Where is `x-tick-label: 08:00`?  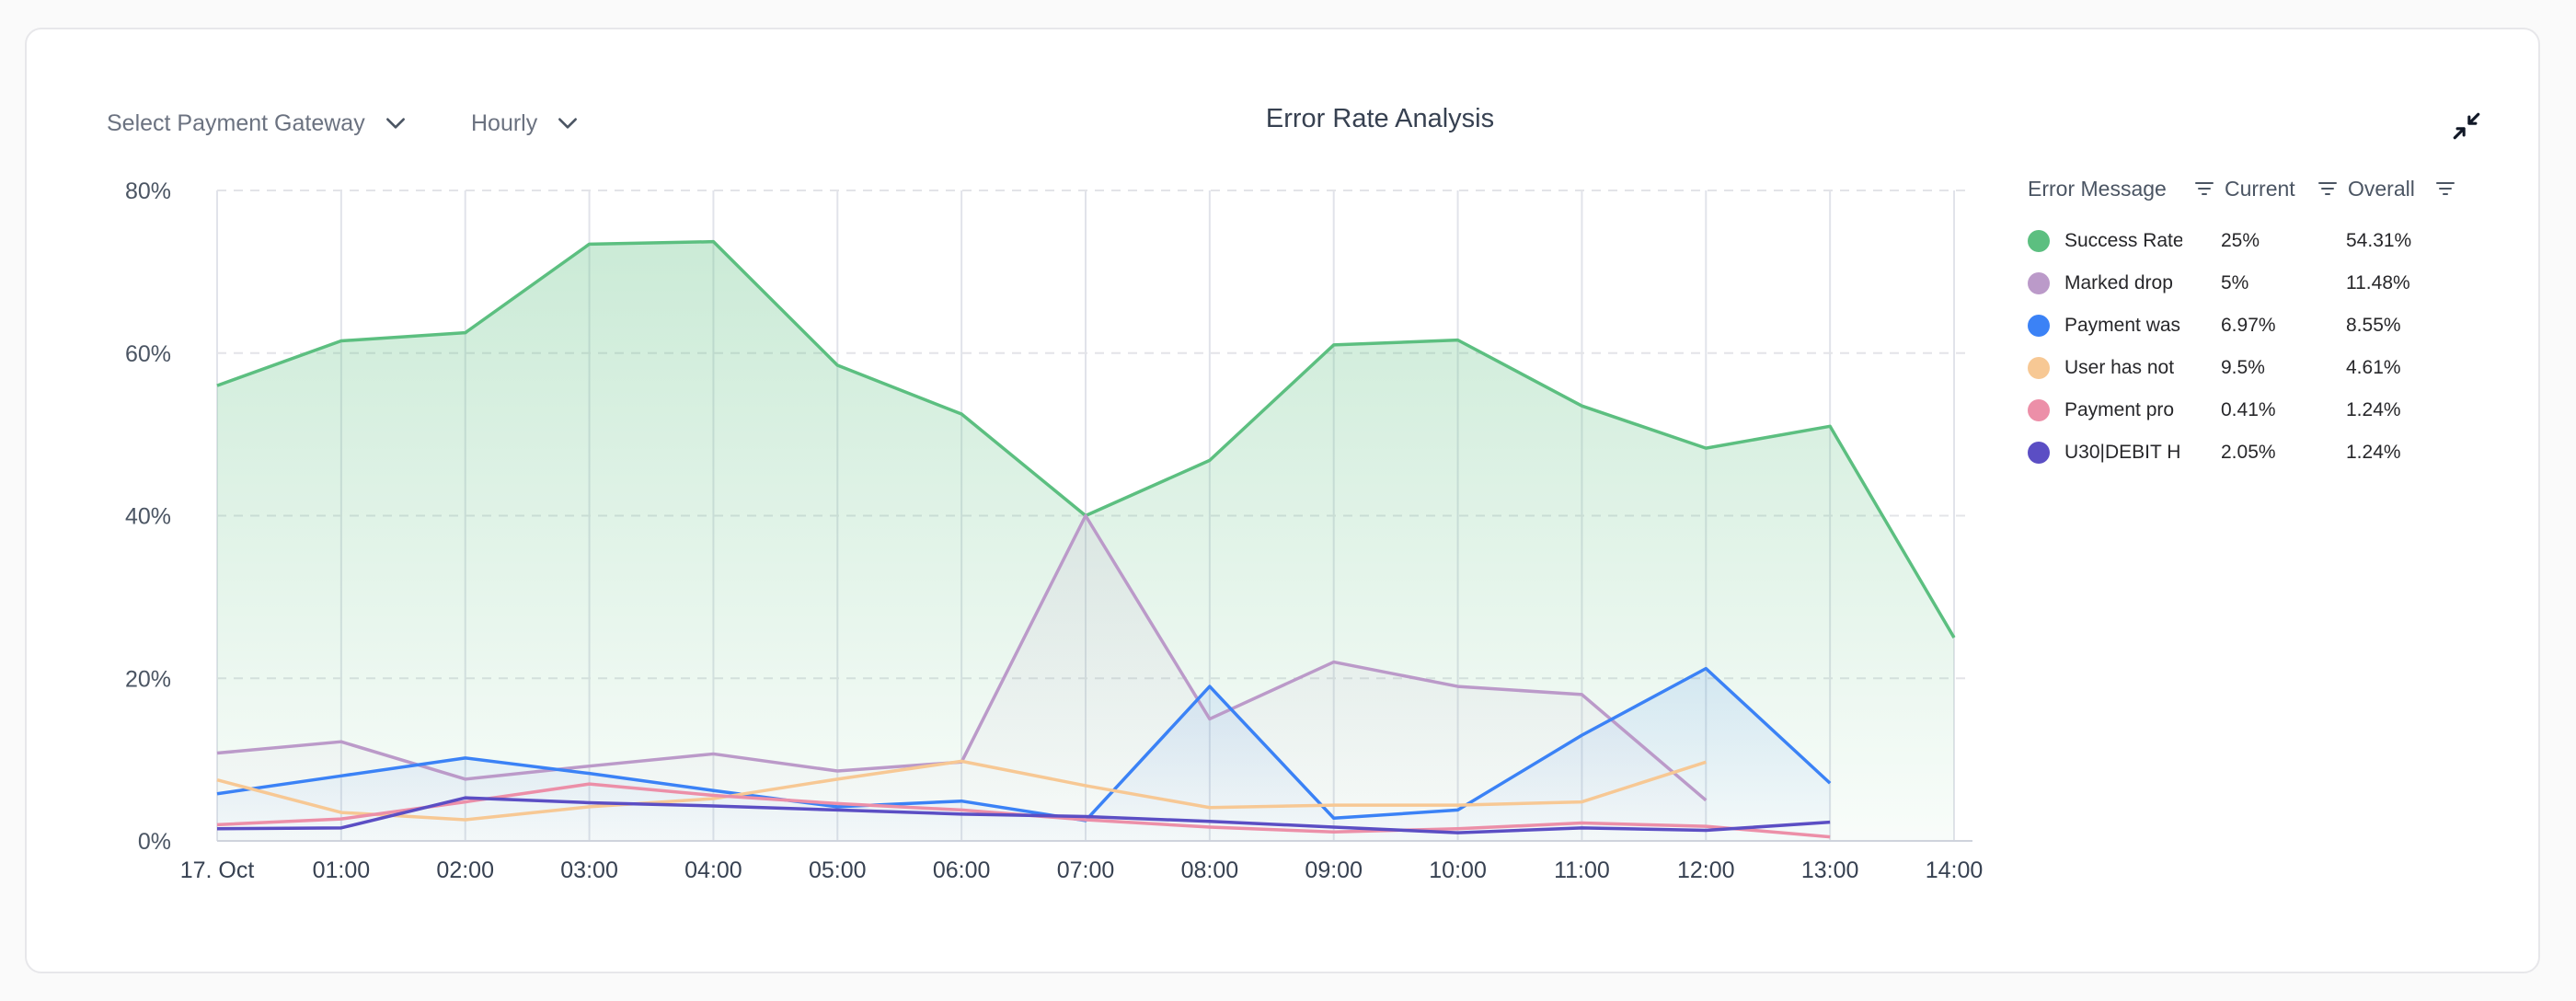 x-tick-label: 08:00 is located at coordinates (1210, 870).